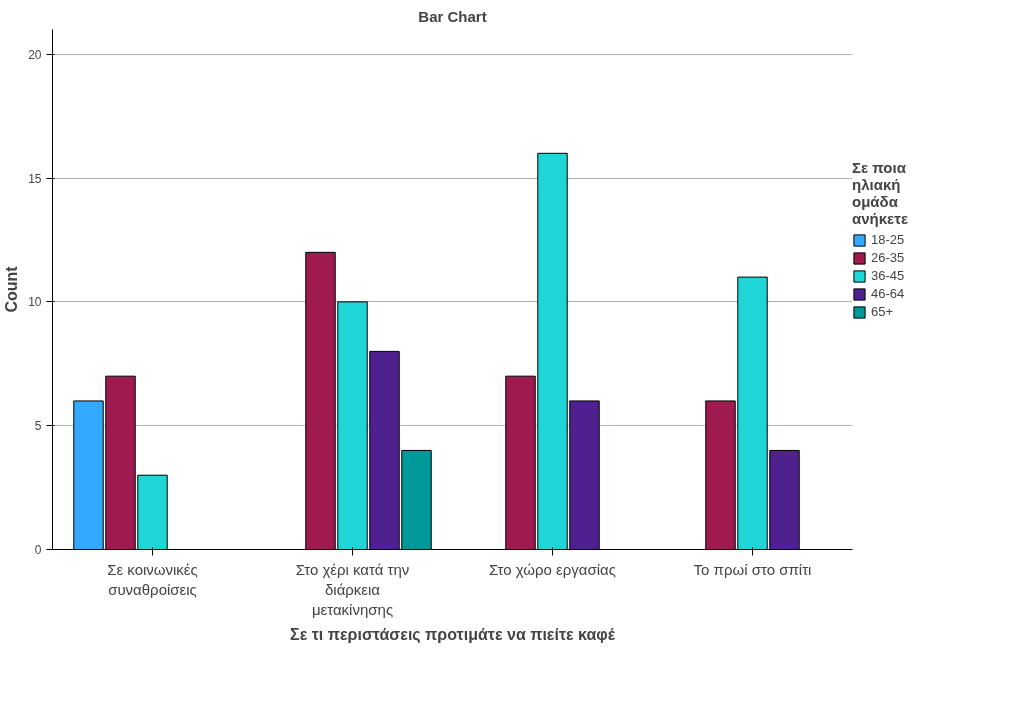 The image size is (1021, 702). Describe the element at coordinates (38, 550) in the screenshot. I see `y-tick-label: 0` at that location.